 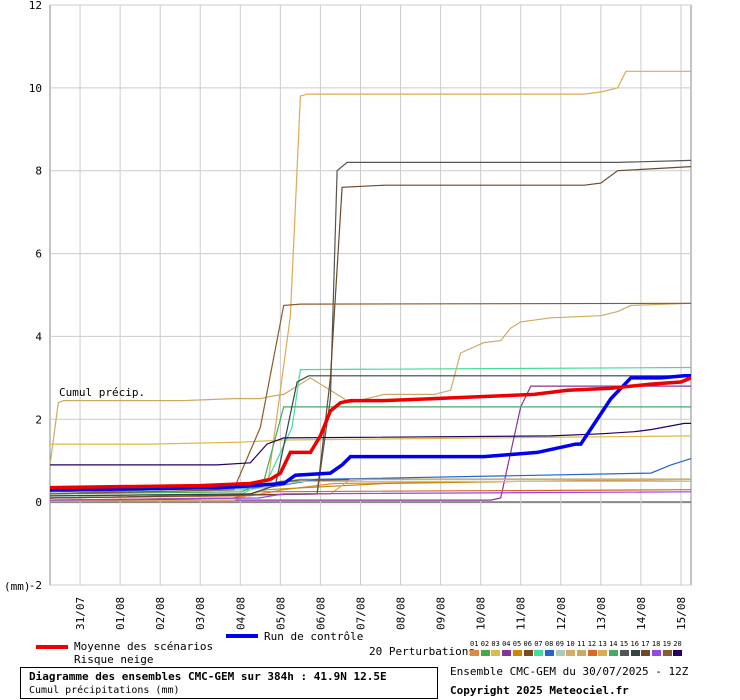 I want to click on mean-line, so click(x=370, y=433).